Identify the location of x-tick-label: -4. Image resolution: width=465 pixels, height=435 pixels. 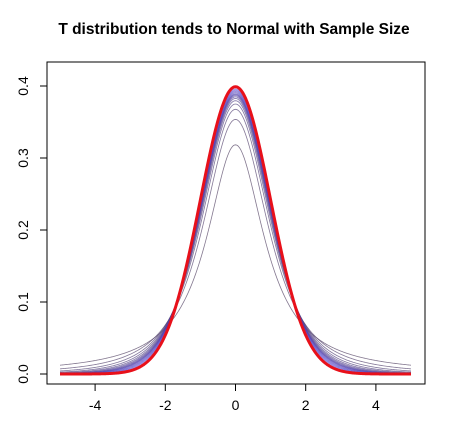
(95, 405).